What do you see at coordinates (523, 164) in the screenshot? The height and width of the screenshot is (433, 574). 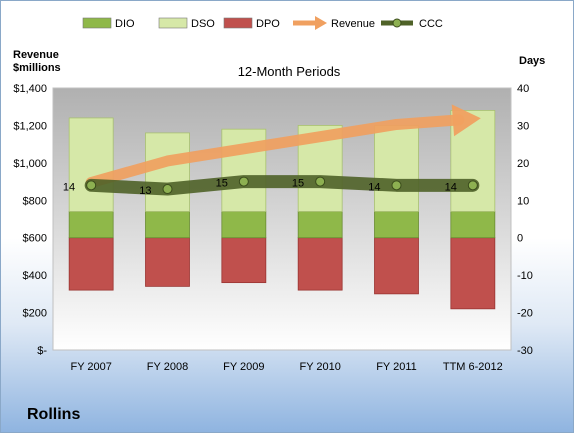 I see `y-right-tick-label: 20` at bounding box center [523, 164].